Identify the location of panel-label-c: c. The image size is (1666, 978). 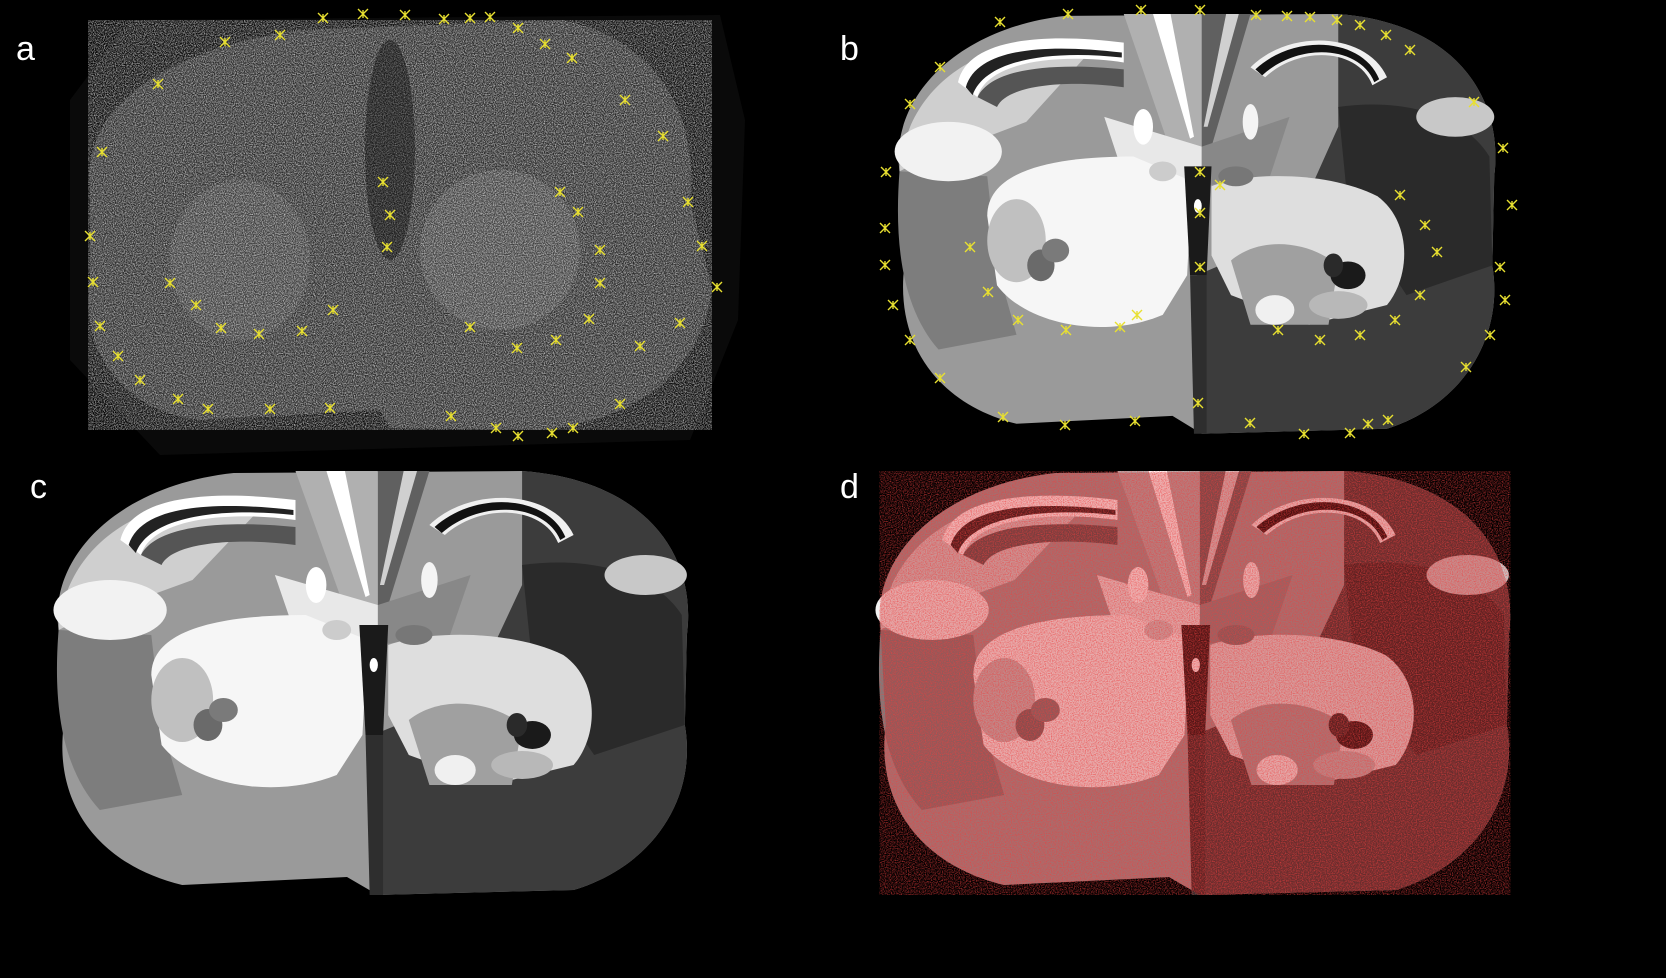
(38, 487).